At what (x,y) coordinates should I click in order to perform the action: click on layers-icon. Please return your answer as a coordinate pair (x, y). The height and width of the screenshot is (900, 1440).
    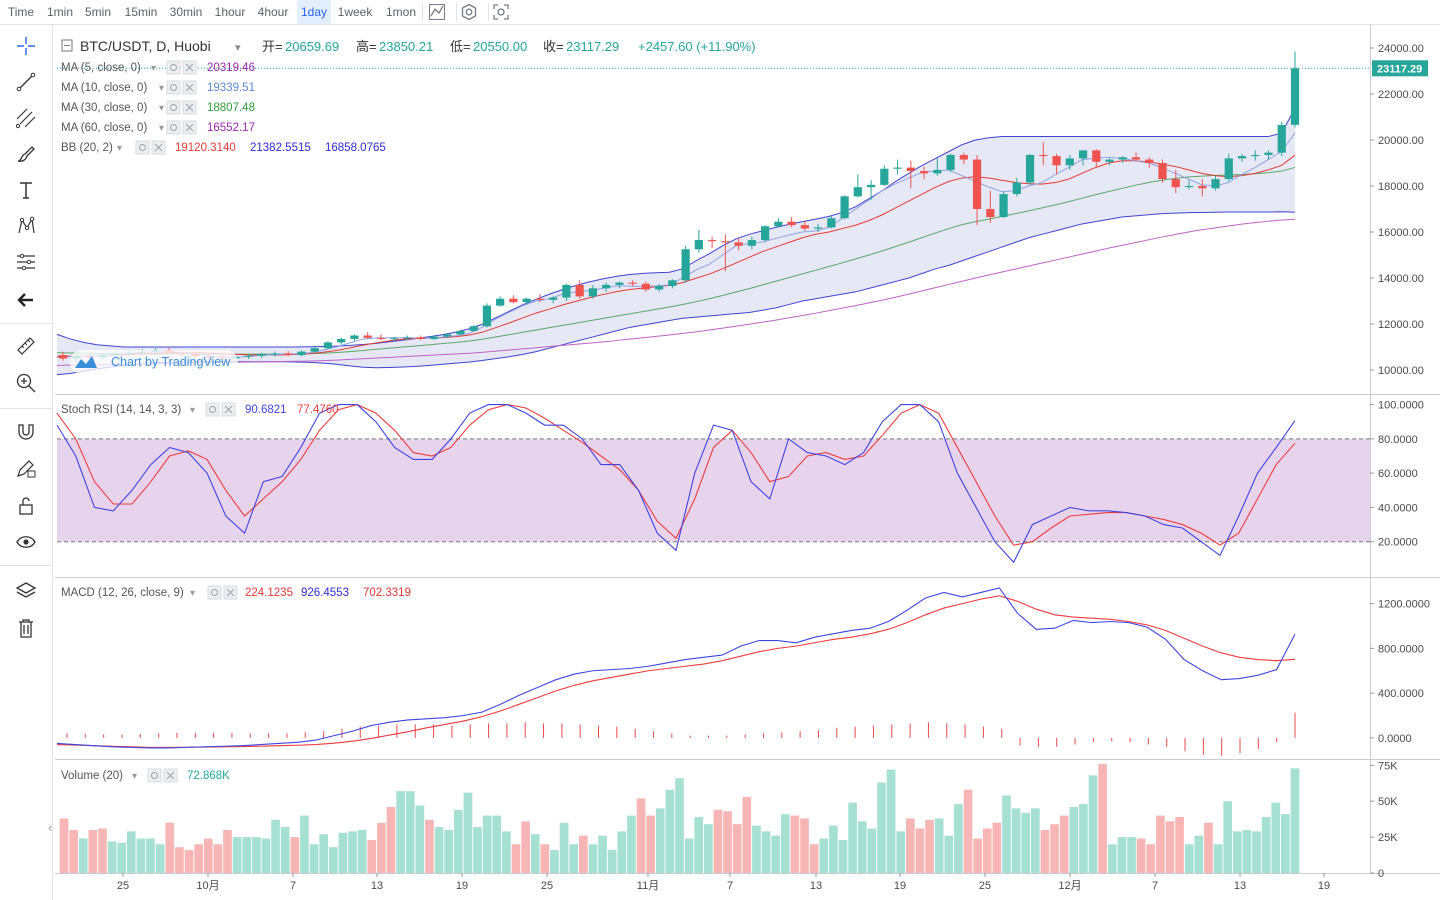
    Looking at the image, I should click on (26, 591).